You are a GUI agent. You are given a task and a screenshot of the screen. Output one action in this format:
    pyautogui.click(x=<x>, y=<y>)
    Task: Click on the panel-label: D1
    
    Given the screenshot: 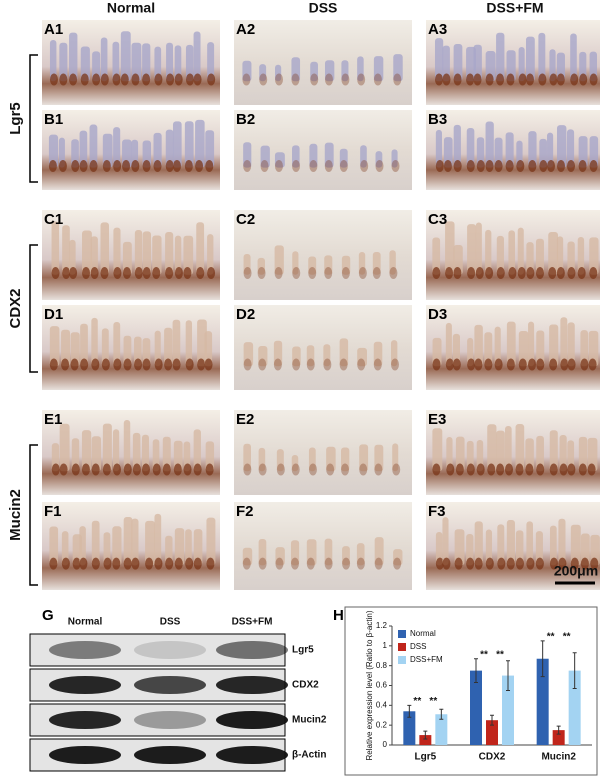 What is the action you would take?
    pyautogui.click(x=53, y=314)
    